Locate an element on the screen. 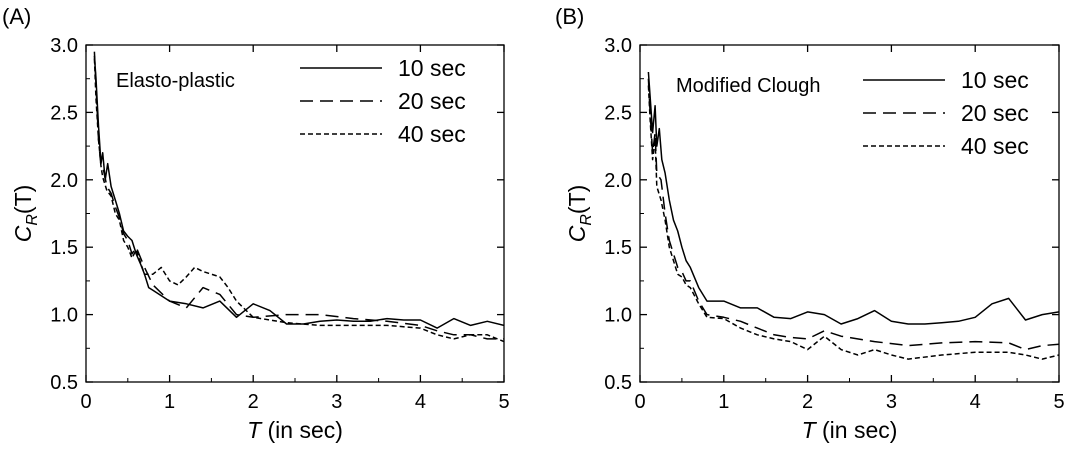 The height and width of the screenshot is (449, 1067). model-label: Elasto-plastic is located at coordinates (175, 81).